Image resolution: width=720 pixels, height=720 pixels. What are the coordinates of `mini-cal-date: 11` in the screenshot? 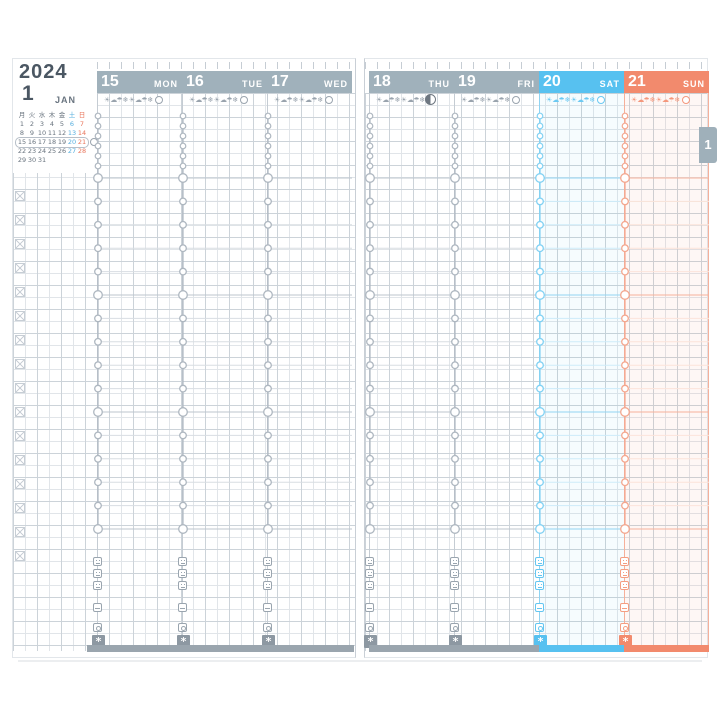 It's located at (52, 133).